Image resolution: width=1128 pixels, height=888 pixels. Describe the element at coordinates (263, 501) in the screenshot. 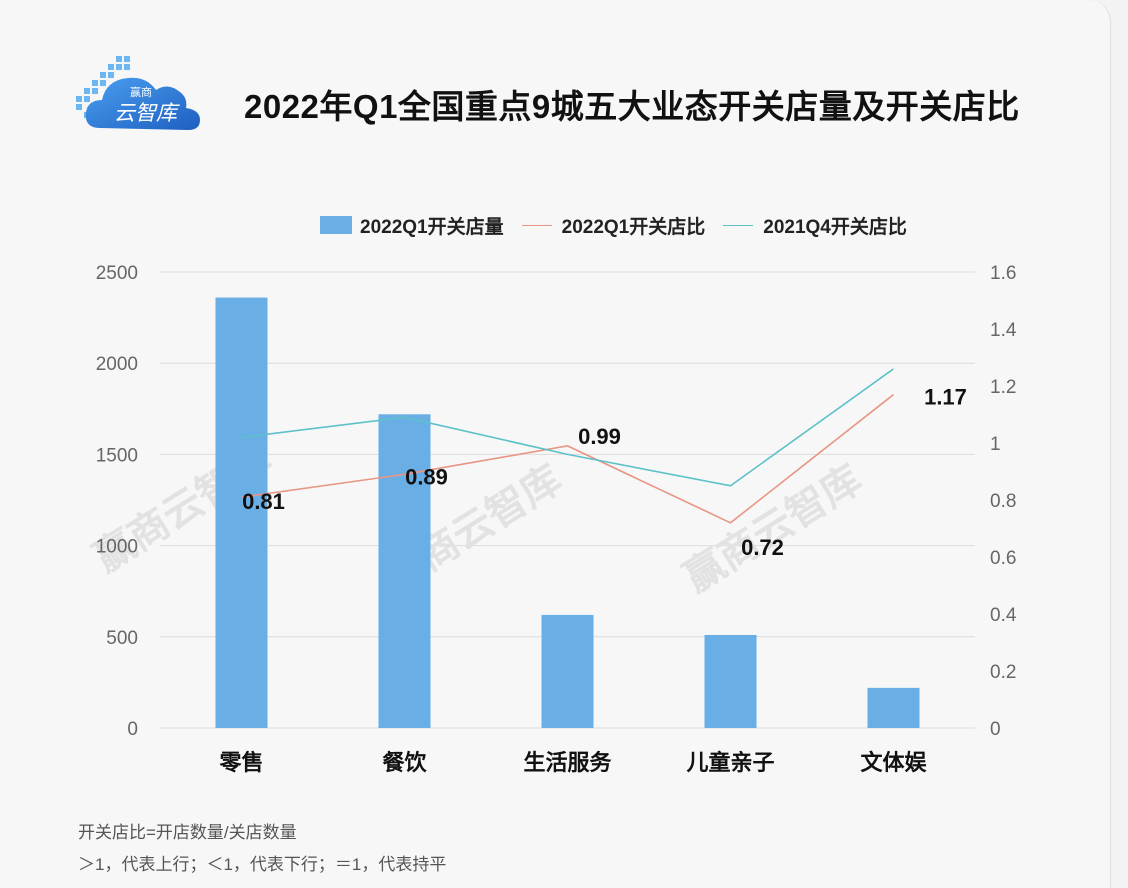

I see `data-label: 0.81` at that location.